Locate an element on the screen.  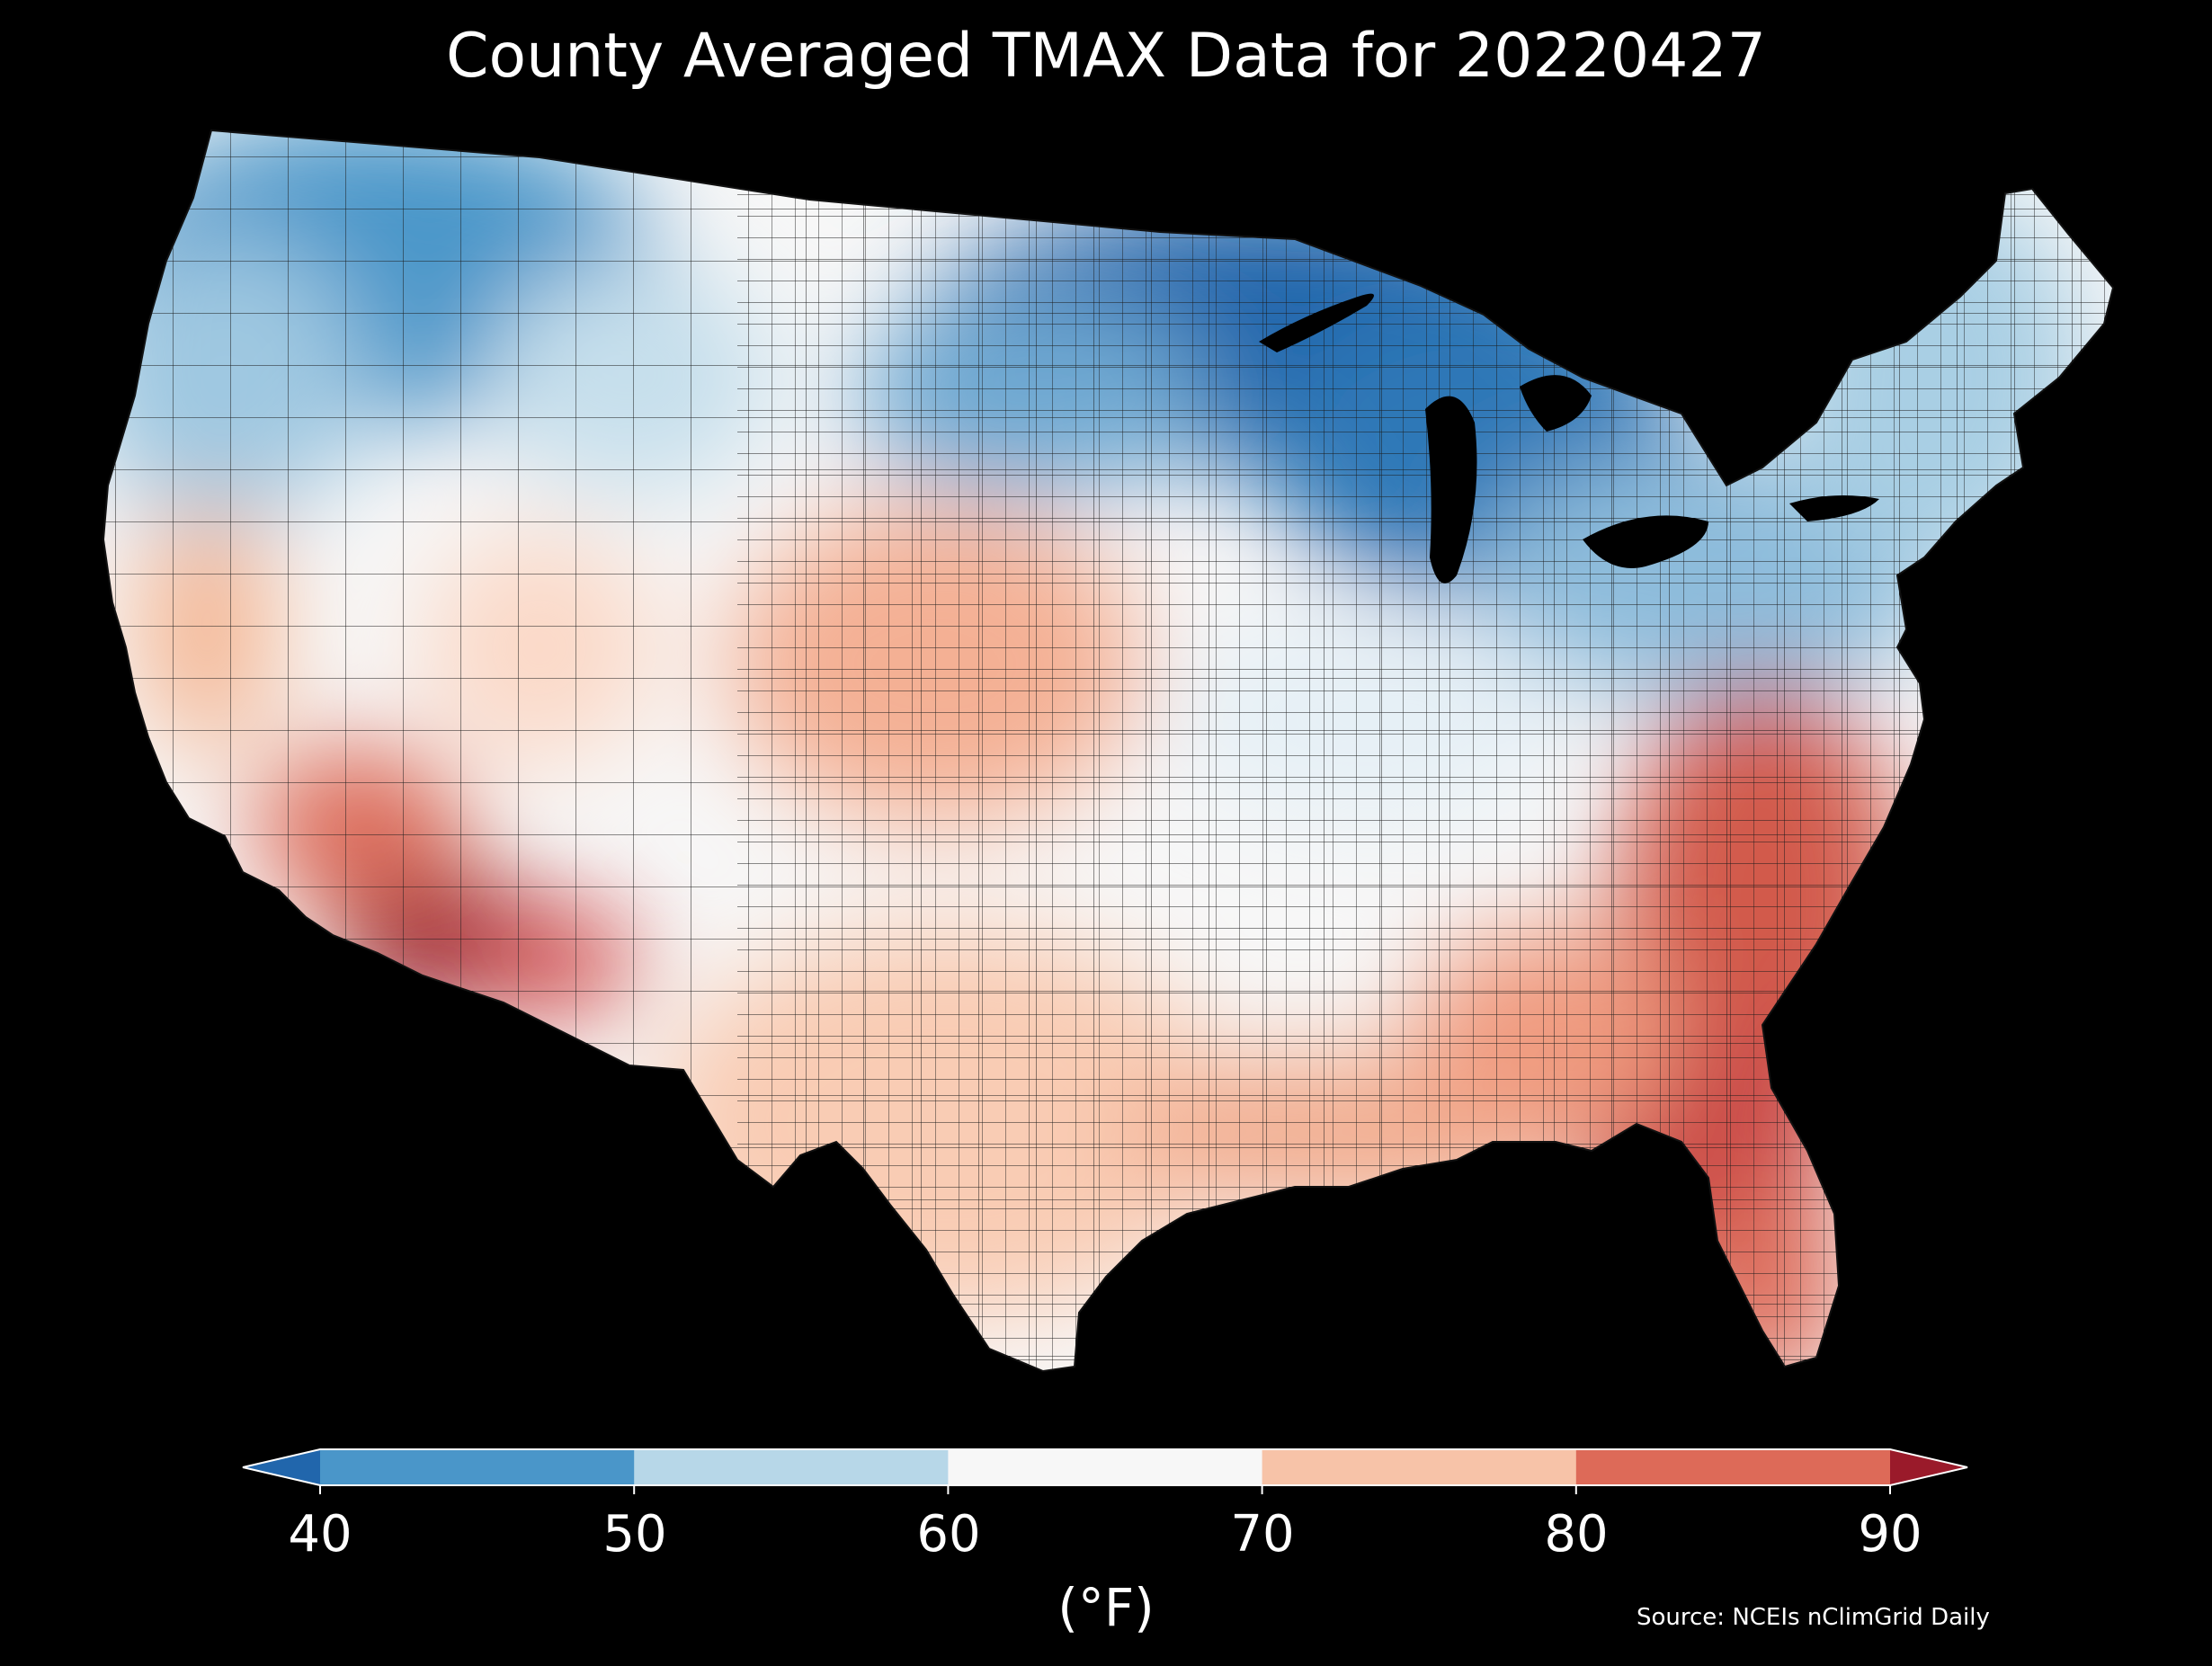
colorbar-tick-label: 50 is located at coordinates (634, 1535).